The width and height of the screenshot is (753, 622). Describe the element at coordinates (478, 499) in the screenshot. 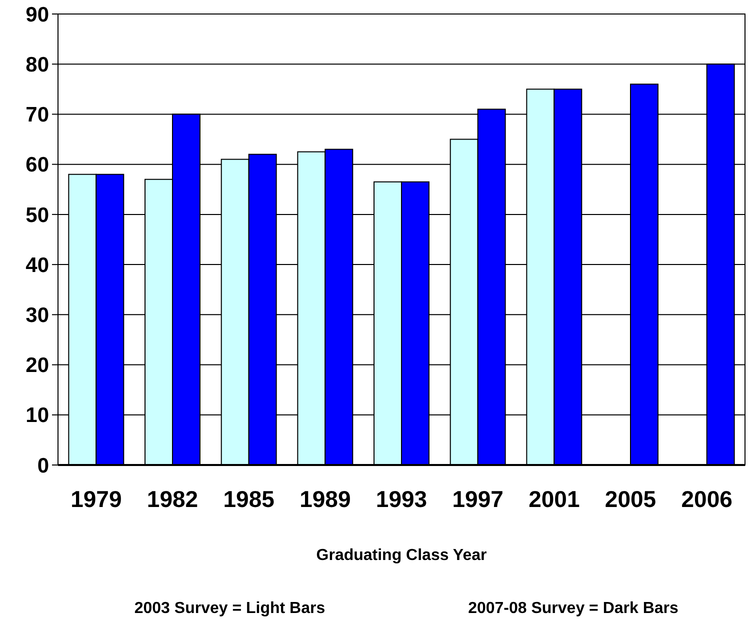

I see `x-tick-label: 1997` at that location.